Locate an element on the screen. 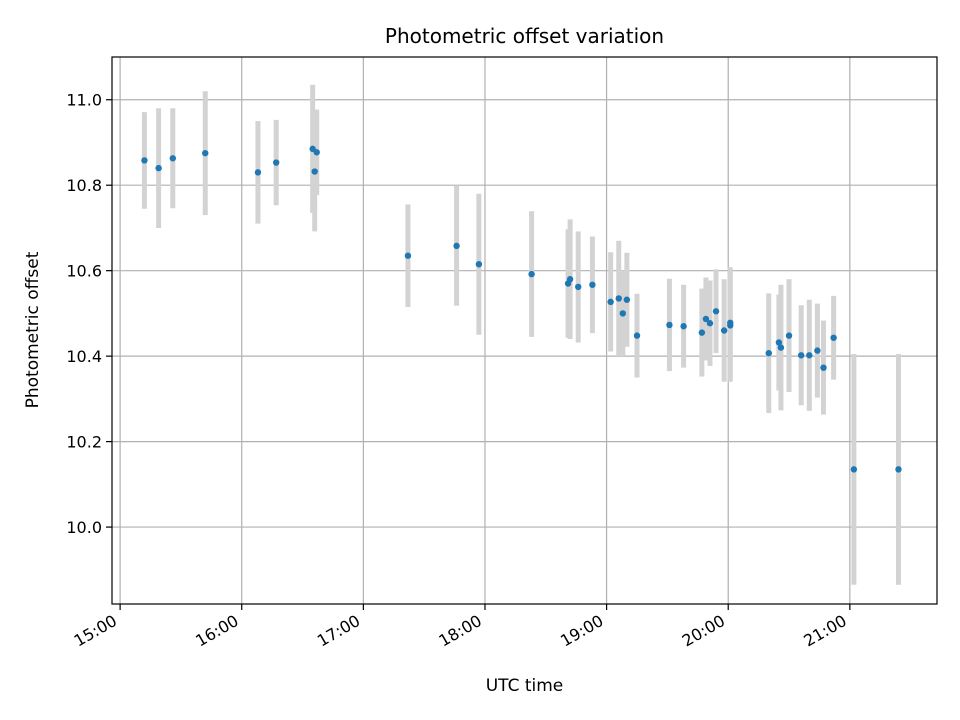 The height and width of the screenshot is (720, 960). y-tick-label: 10.0 is located at coordinates (84, 527).